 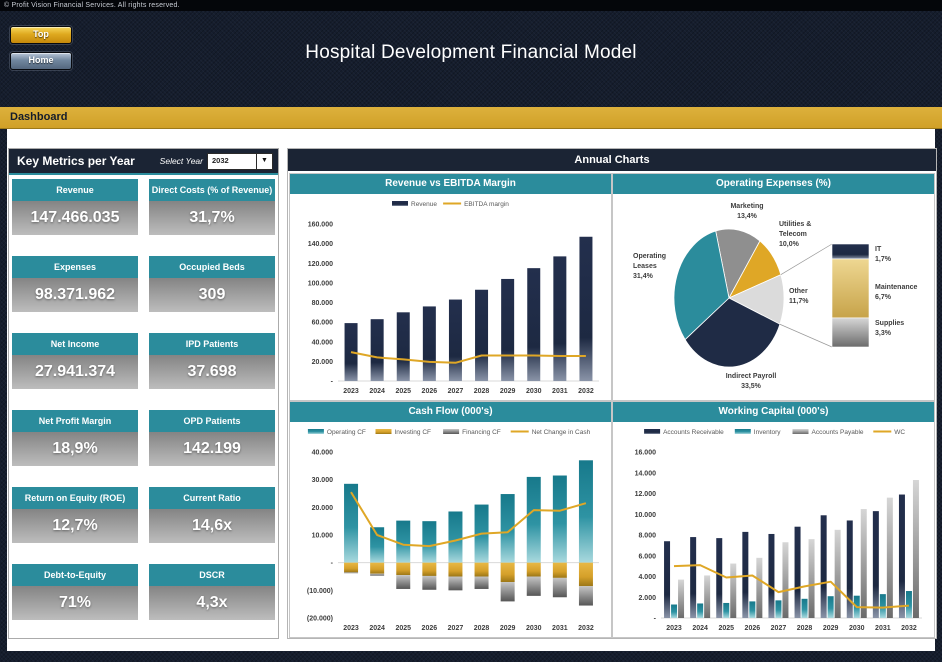 What do you see at coordinates (878, 249) in the screenshot?
I see `svg-text: IT` at bounding box center [878, 249].